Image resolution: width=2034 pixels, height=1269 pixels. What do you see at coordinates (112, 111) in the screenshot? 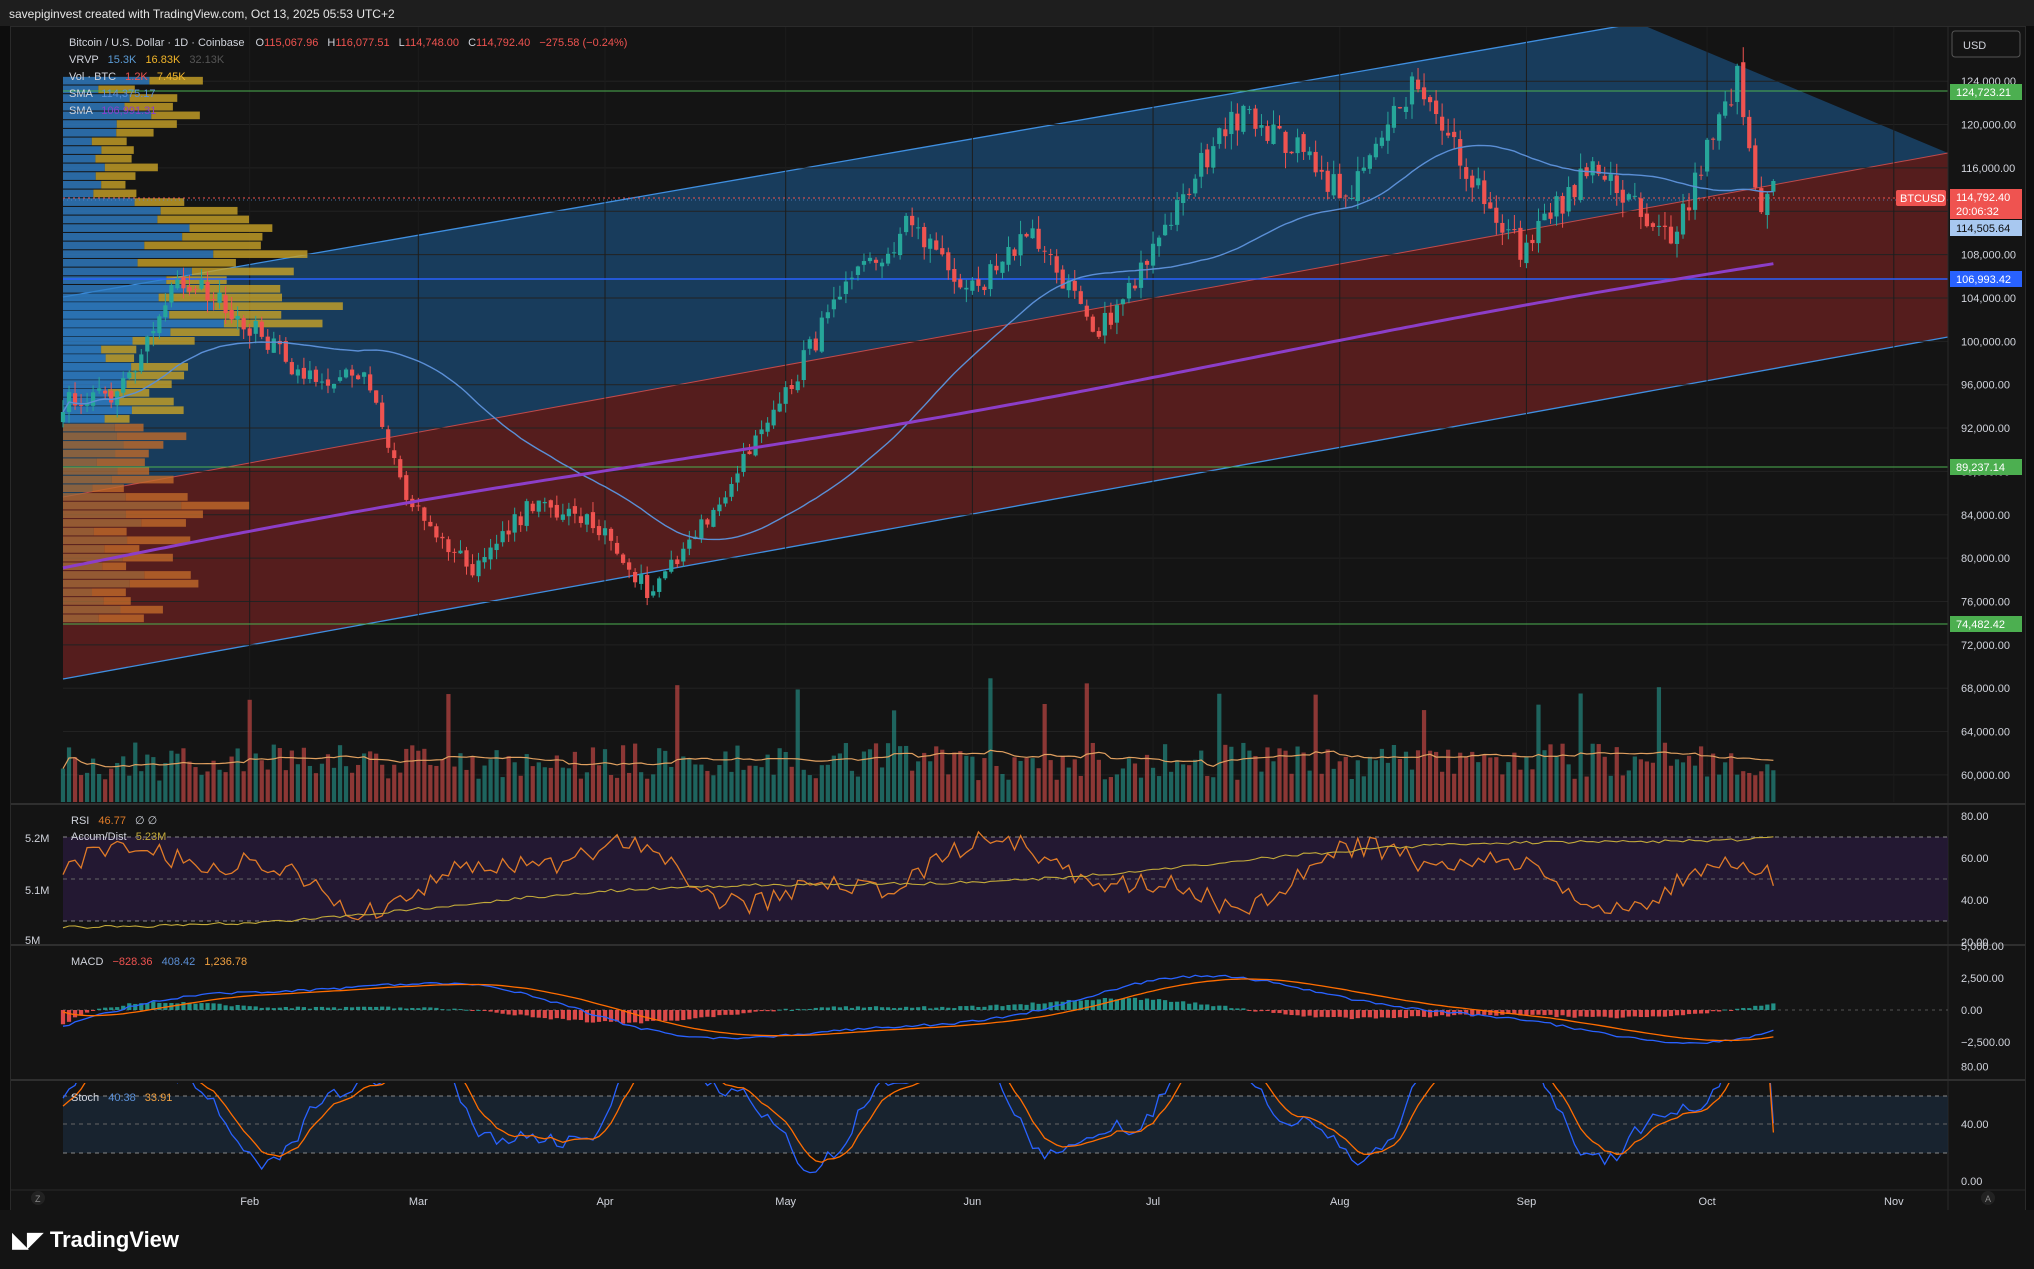
I see `svg-text: SMA 106,991.31` at bounding box center [112, 111].